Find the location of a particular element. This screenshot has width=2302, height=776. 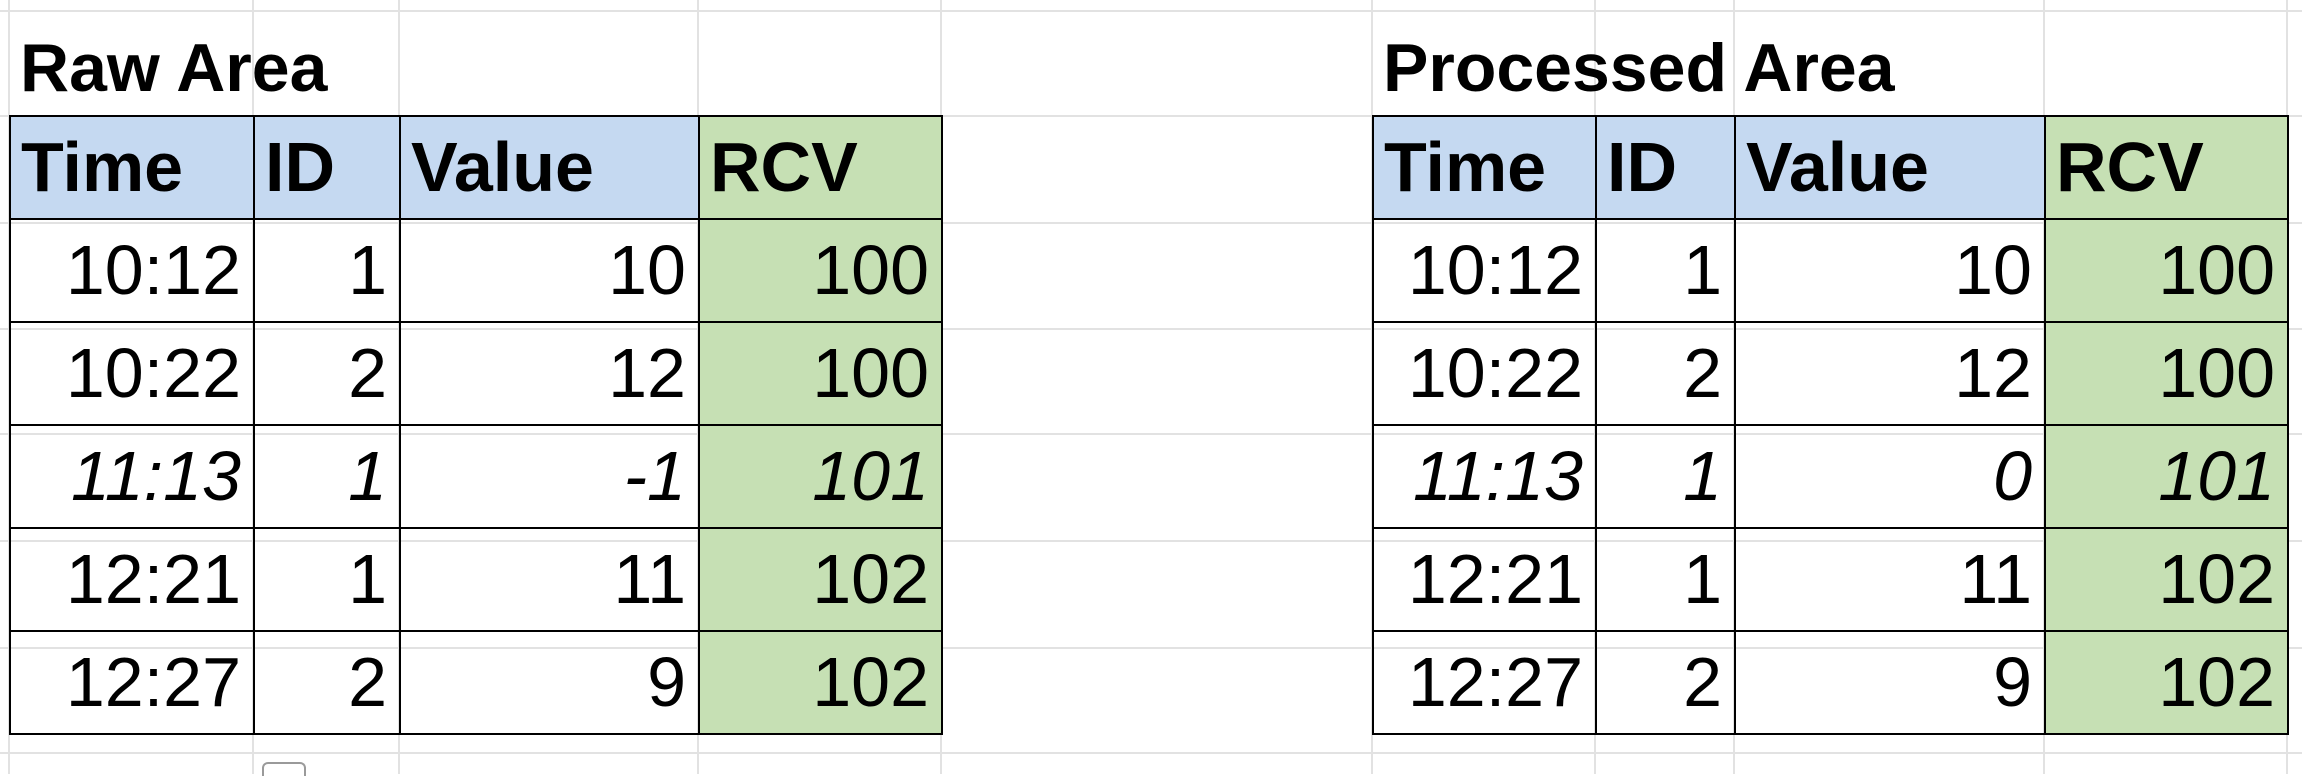

value-cell: -1 is located at coordinates (549, 476).